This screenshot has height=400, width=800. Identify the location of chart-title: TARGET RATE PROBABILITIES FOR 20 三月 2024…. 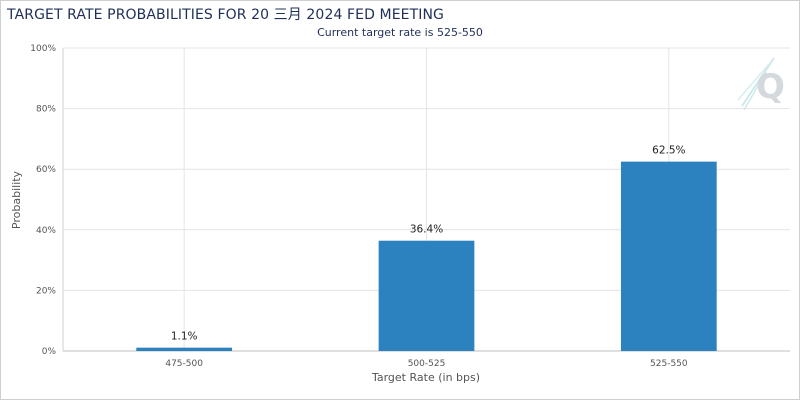
(226, 15).